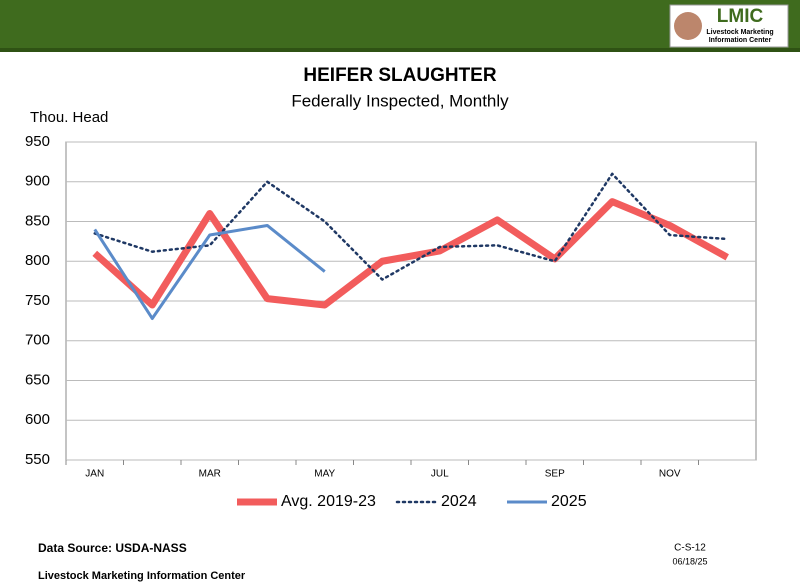 The image size is (800, 587). I want to click on y-axis-label: Thou. Head, so click(69, 117).